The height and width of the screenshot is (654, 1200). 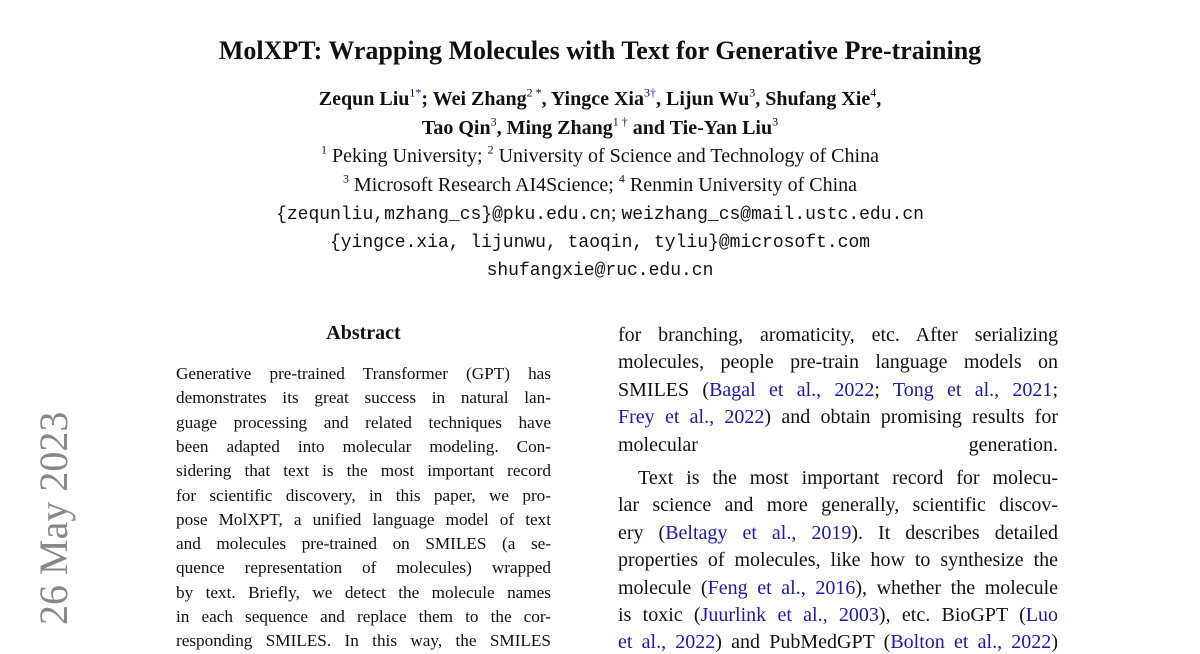 What do you see at coordinates (483, 185) in the screenshot?
I see `text-segment: Microsoft Research AI4Science;` at bounding box center [483, 185].